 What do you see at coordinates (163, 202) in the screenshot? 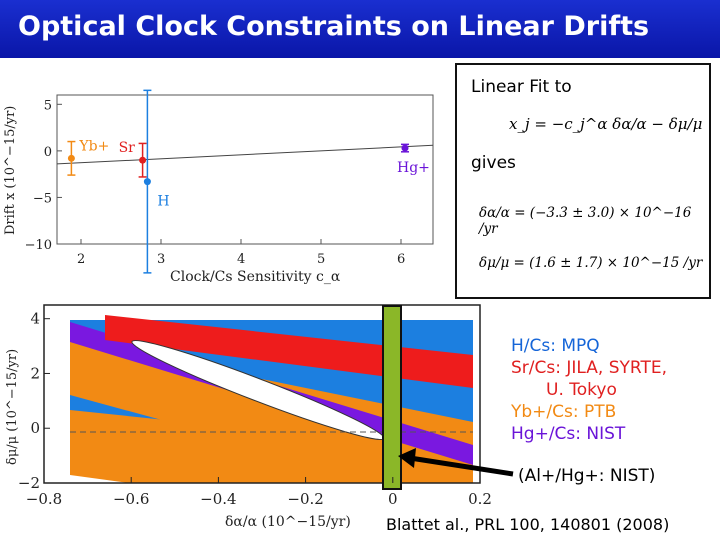
I see `series-label-H: H` at bounding box center [163, 202].